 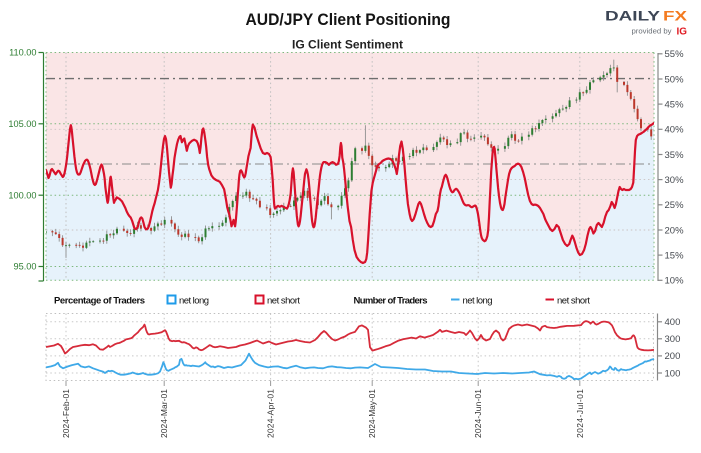 I want to click on svg-text: 110.00, so click(x=22, y=53).